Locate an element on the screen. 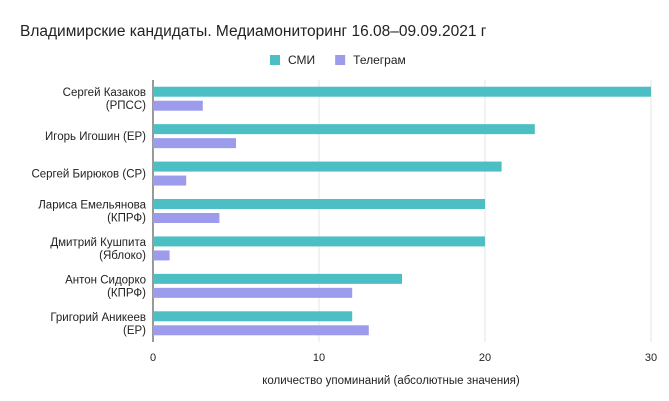  legend: СМИ Телеграм is located at coordinates (338, 60).